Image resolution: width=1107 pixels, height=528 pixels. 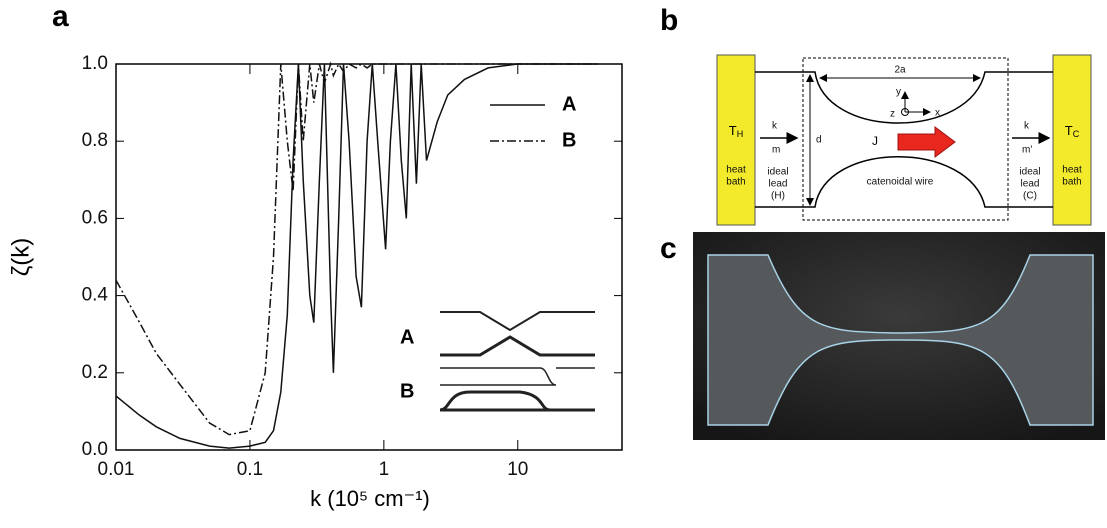 I want to click on y-tick-label: 0.4, so click(x=95, y=295).